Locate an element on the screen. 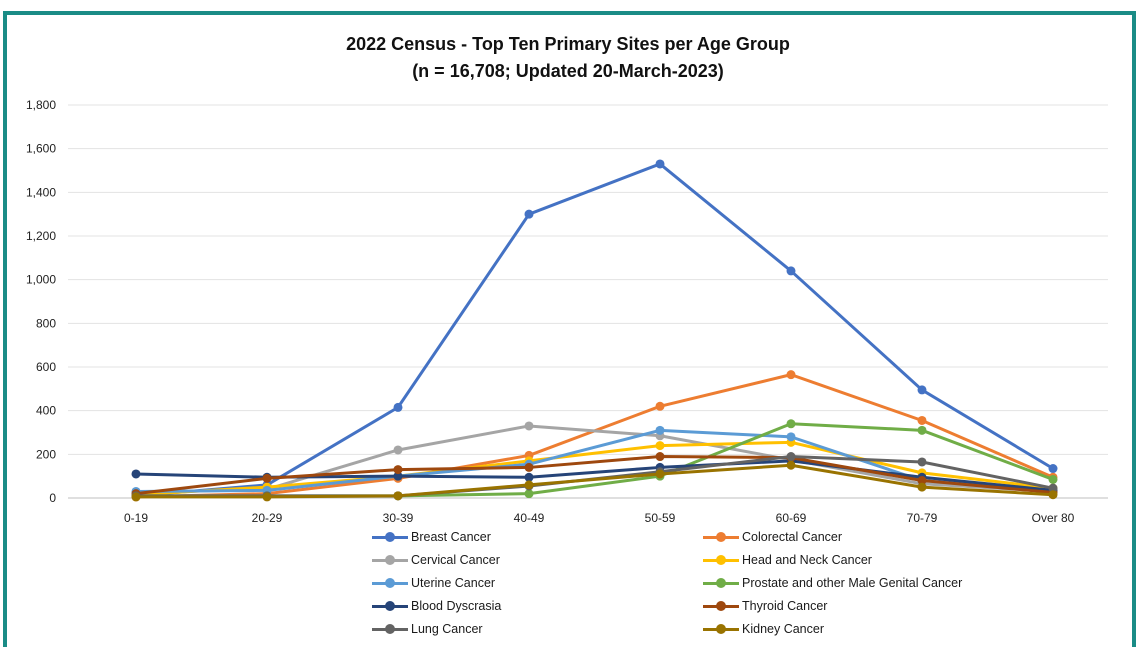 Image resolution: width=1136 pixels, height=649 pixels. legend-item: Prostate and other Male Genital Cancer is located at coordinates (832, 583).